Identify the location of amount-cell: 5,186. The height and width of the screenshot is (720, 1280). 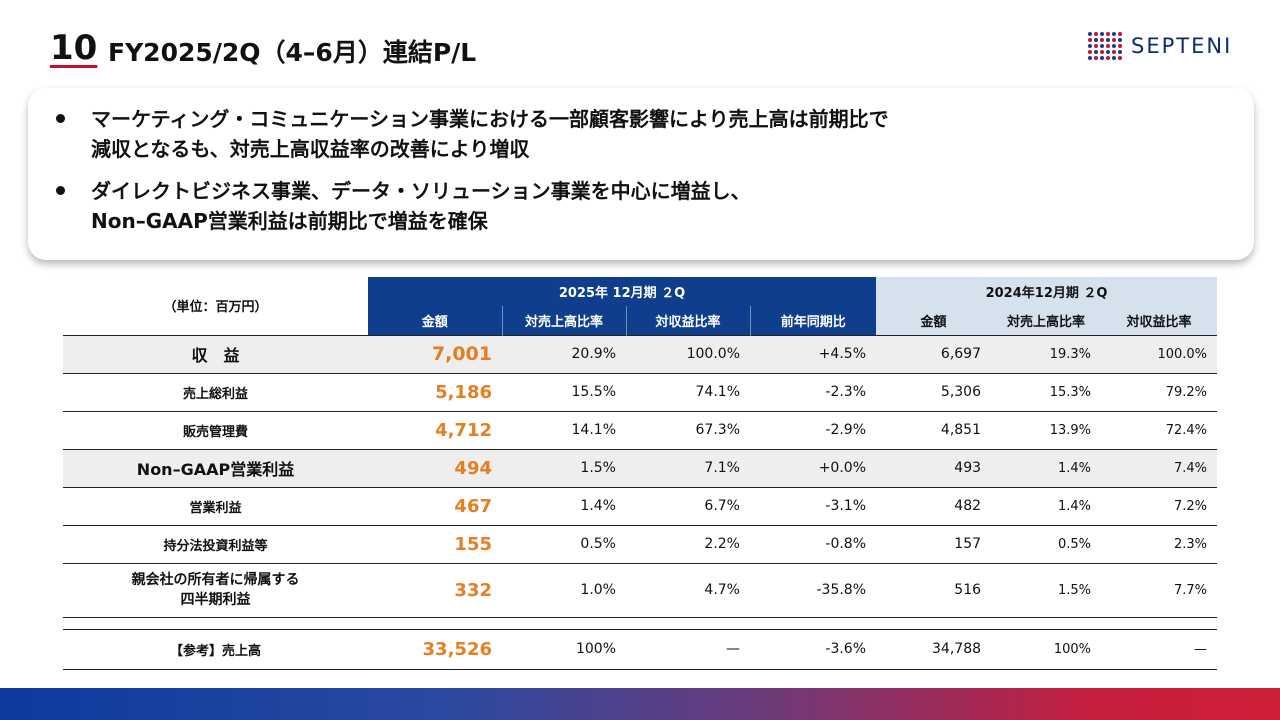
(435, 392).